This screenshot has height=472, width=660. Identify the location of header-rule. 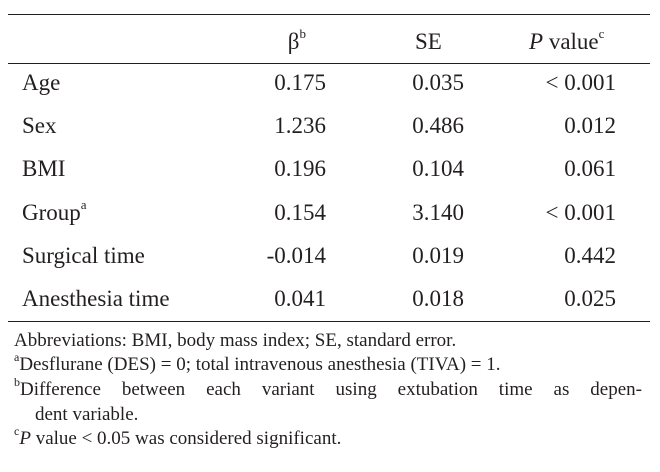
(329, 63).